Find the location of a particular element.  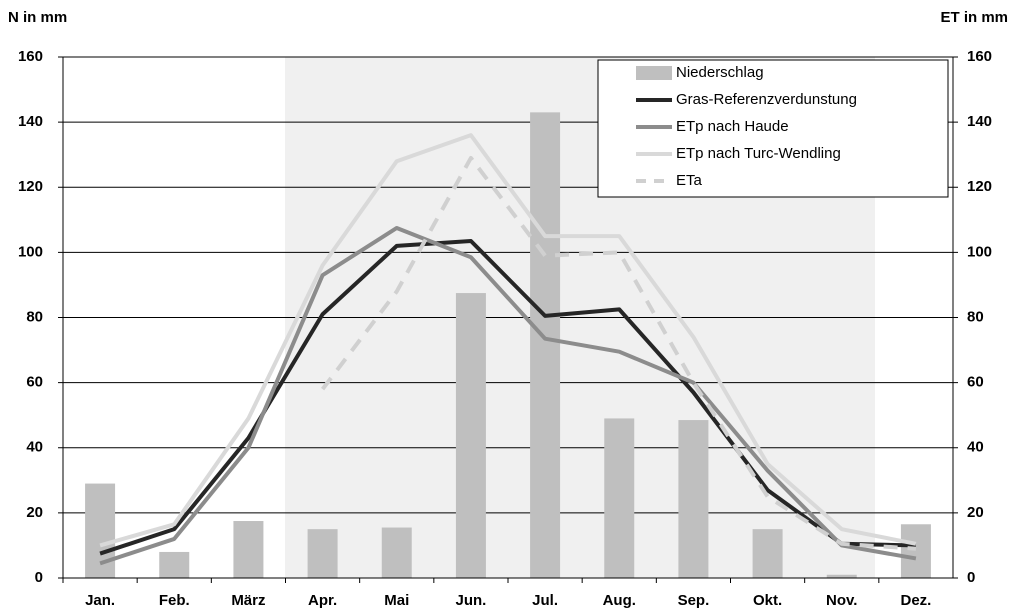

x-tick-label: Okt. is located at coordinates (767, 600).